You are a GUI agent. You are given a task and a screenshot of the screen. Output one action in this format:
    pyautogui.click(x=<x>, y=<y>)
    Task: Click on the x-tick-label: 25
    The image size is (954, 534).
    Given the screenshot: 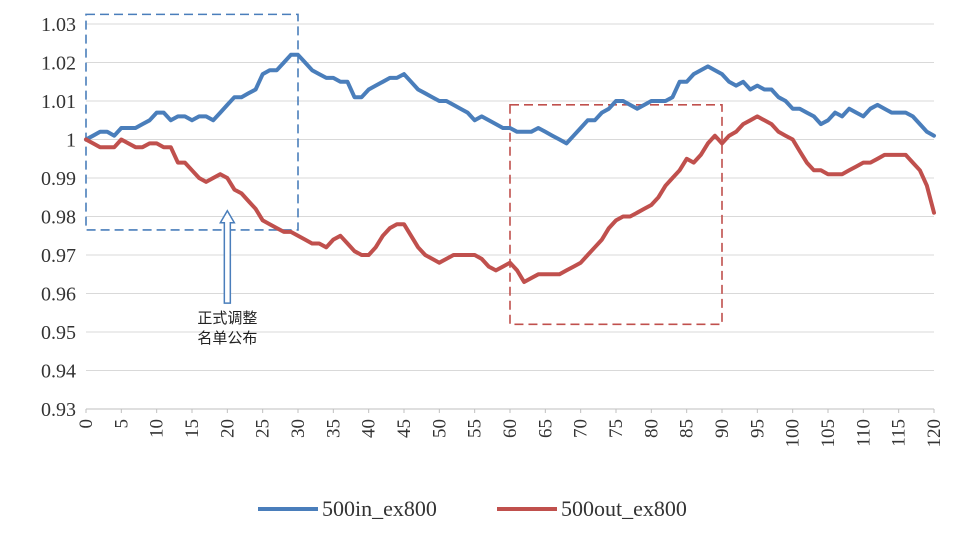 What is the action you would take?
    pyautogui.click(x=263, y=428)
    